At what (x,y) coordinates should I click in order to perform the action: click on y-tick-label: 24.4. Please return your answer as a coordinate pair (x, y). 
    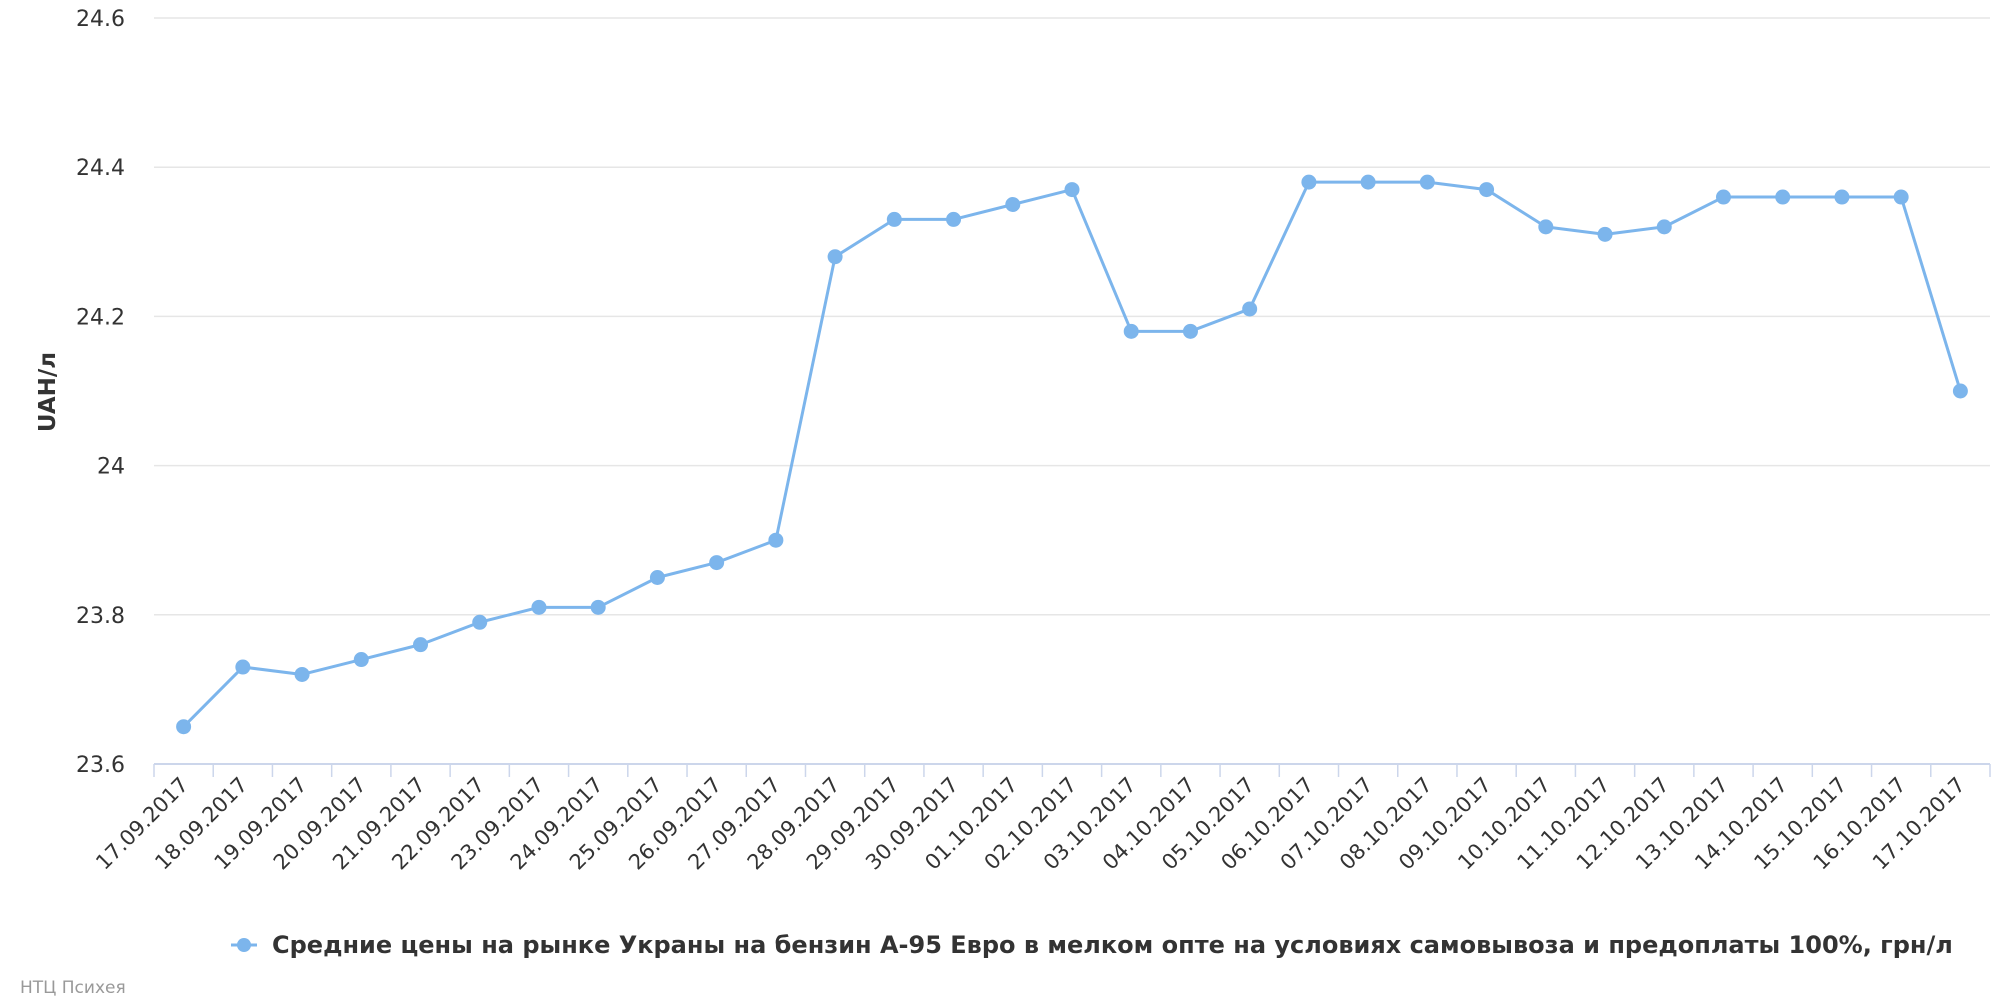
    Looking at the image, I should click on (100, 168).